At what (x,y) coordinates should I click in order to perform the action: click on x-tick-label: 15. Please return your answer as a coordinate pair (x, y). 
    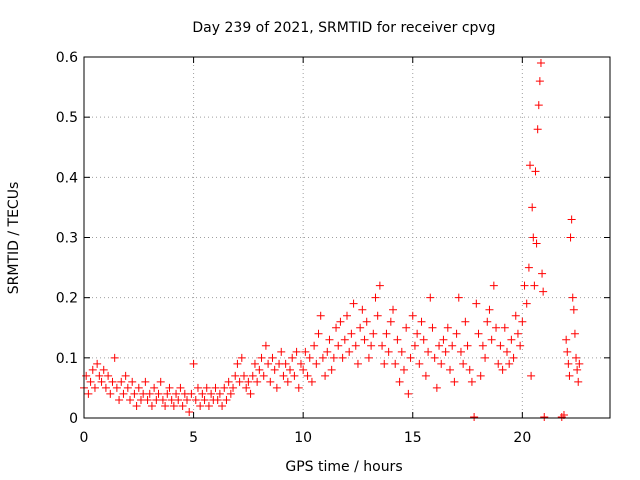
    Looking at the image, I should click on (413, 438).